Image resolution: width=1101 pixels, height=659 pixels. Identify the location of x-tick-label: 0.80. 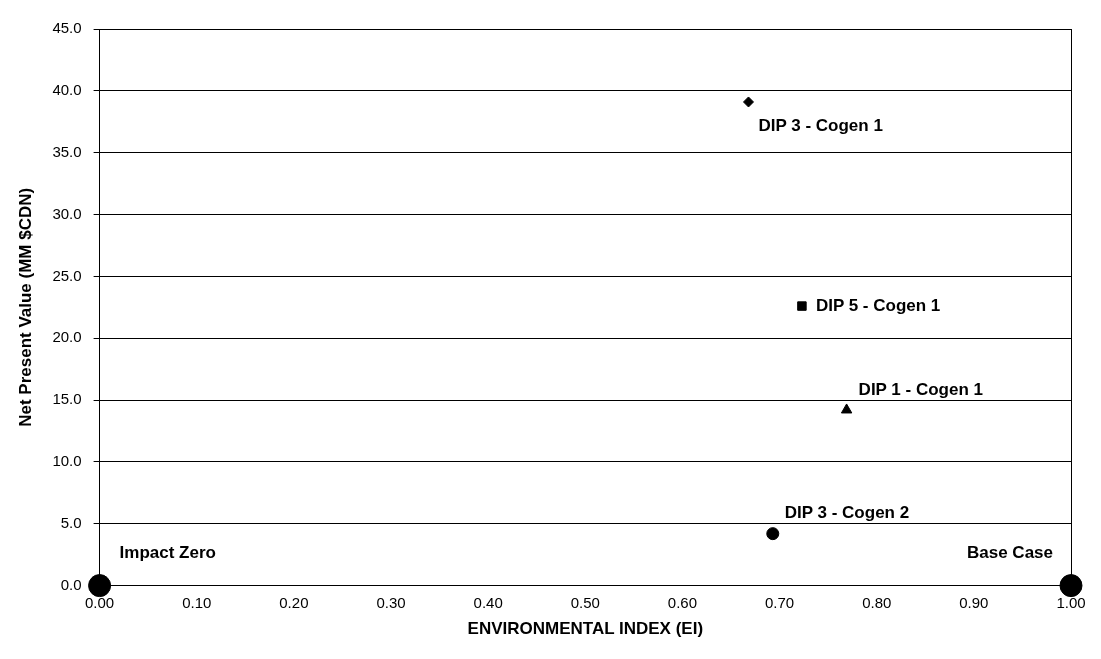
(877, 602).